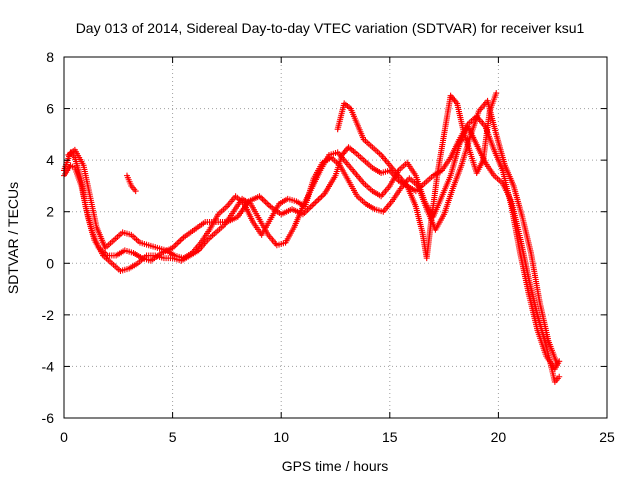 This screenshot has height=480, width=640. Describe the element at coordinates (64, 437) in the screenshot. I see `x-tick-label: 0` at that location.